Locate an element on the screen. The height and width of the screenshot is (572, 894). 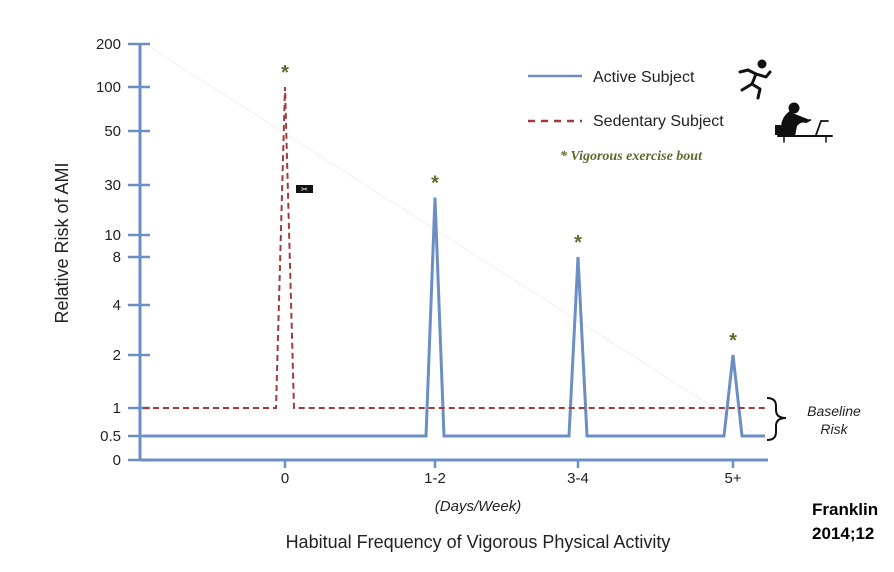
x-tick-label: 5+ is located at coordinates (732, 478).